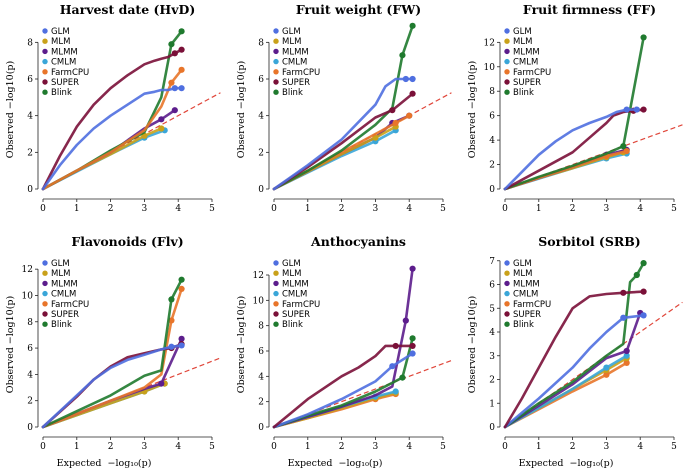 The width and height of the screenshot is (685, 473). What do you see at coordinates (128, 9) in the screenshot?
I see `panel-title: Harvest date (HvD)` at bounding box center [128, 9].